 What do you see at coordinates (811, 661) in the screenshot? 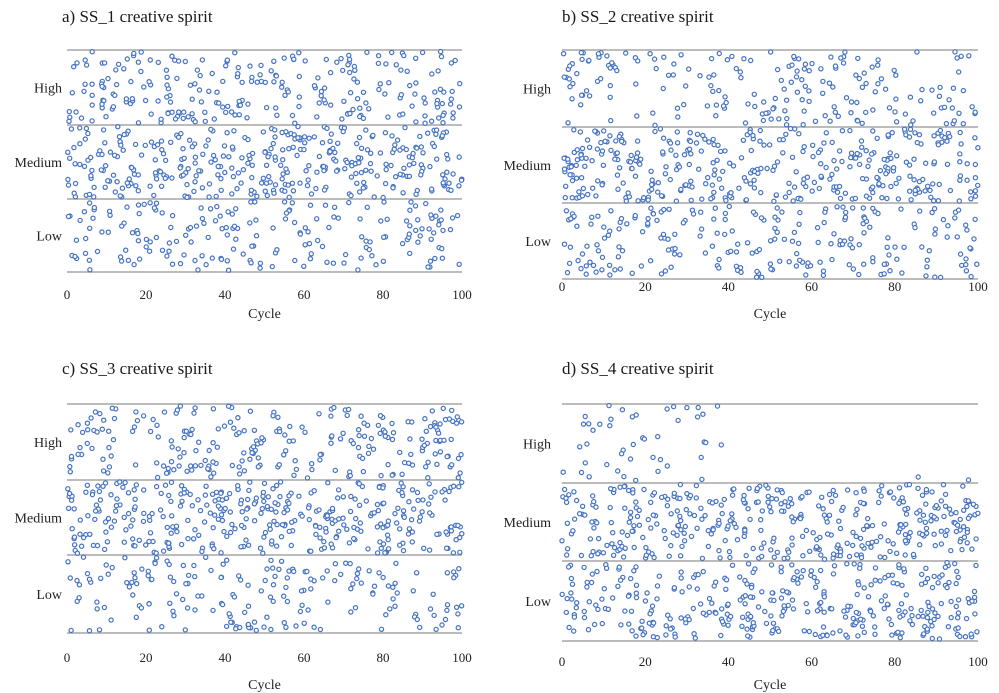
I see `x-tick-label: 60` at bounding box center [811, 661].